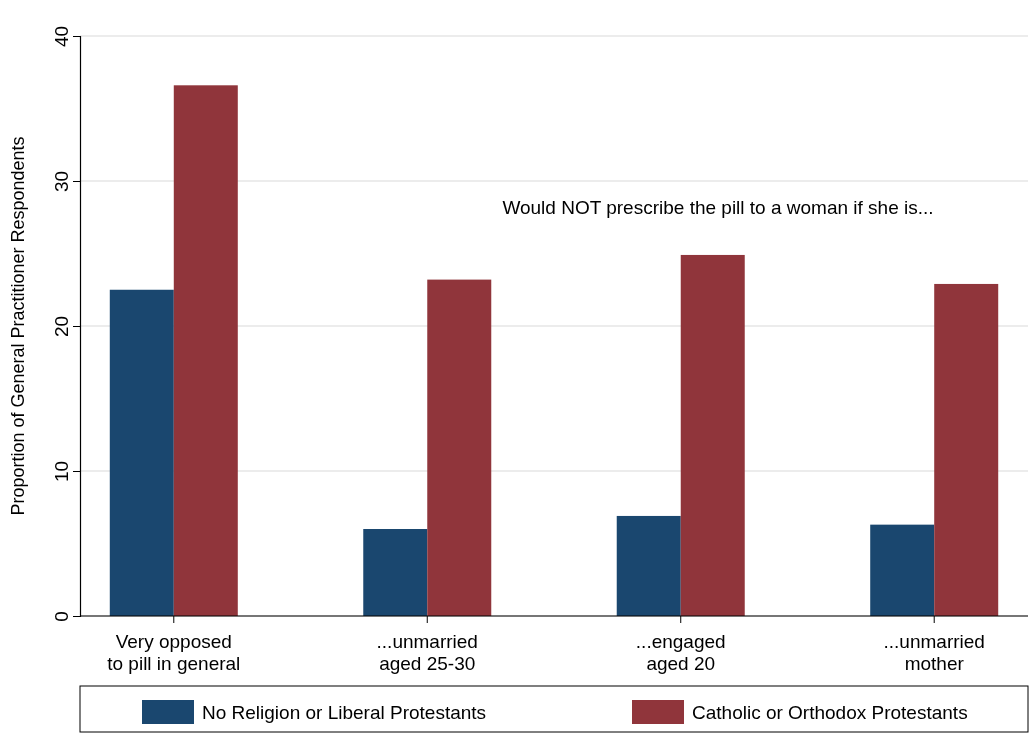 The image size is (1029, 733). Describe the element at coordinates (61, 616) in the screenshot. I see `y-tick-label: 0` at that location.